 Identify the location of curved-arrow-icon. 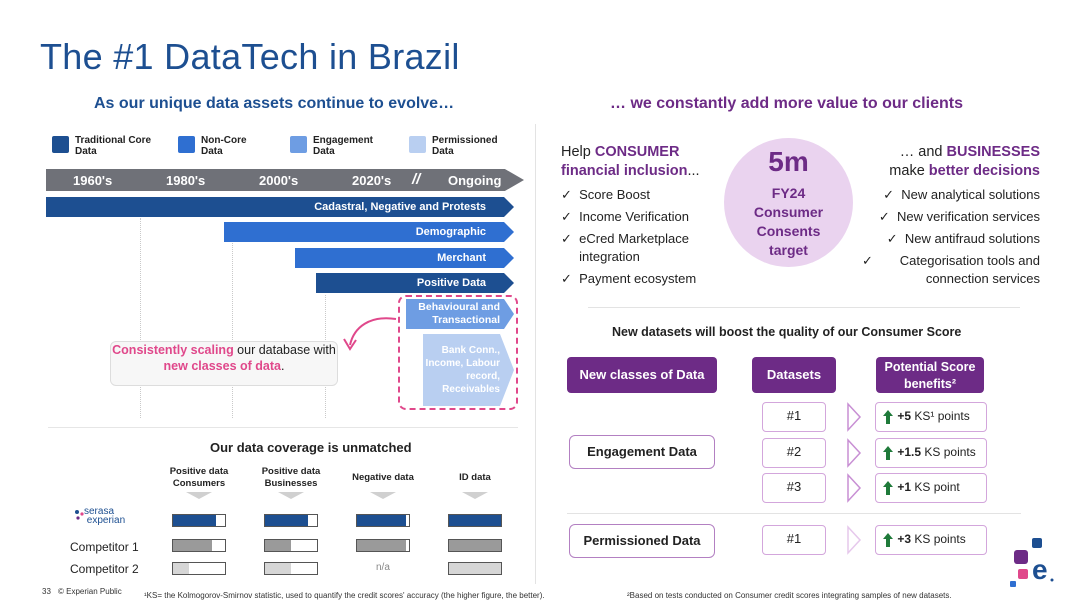
(370, 334).